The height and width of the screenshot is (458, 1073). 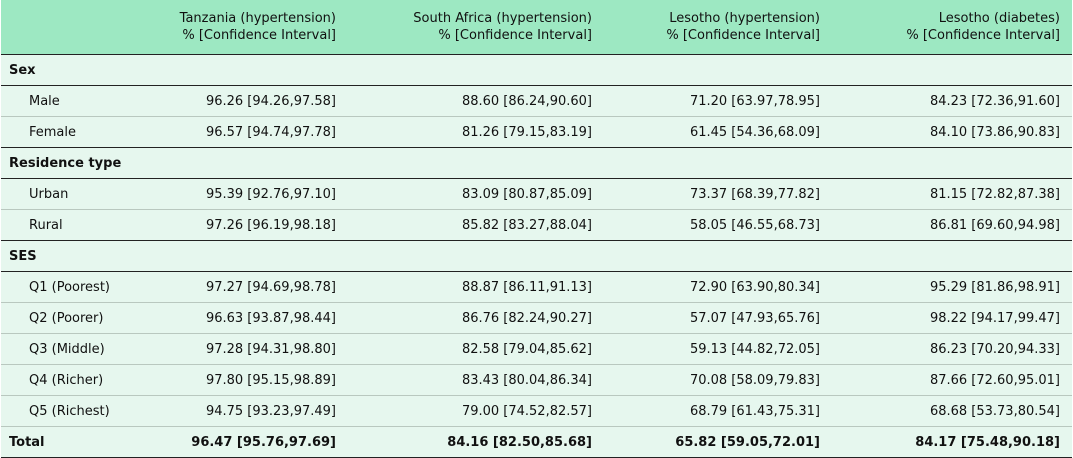 I want to click on cell-value: 79.00 [74.52,82.57], so click(x=526, y=411).